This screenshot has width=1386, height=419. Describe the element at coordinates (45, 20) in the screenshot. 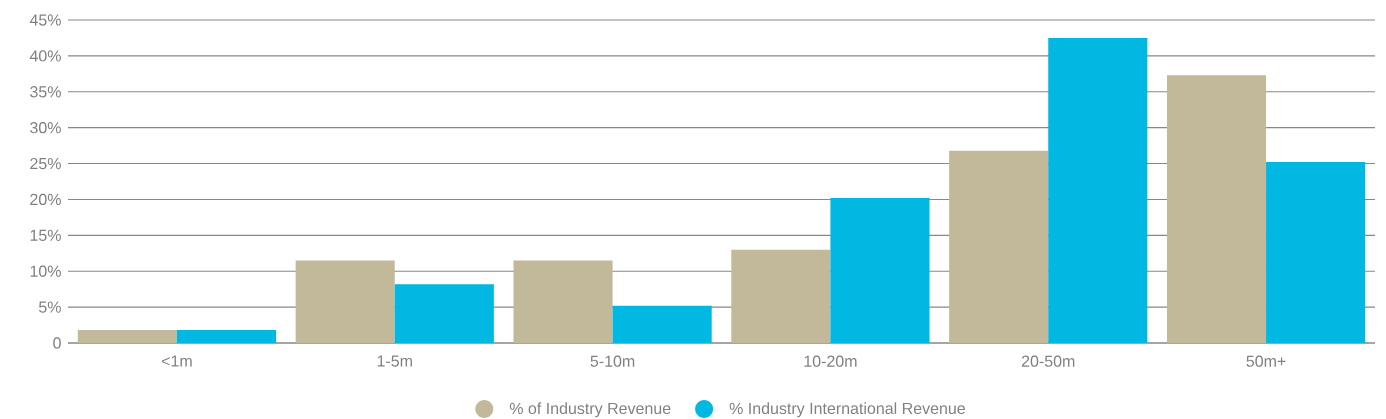

I see `y-tick-label: 45%` at that location.